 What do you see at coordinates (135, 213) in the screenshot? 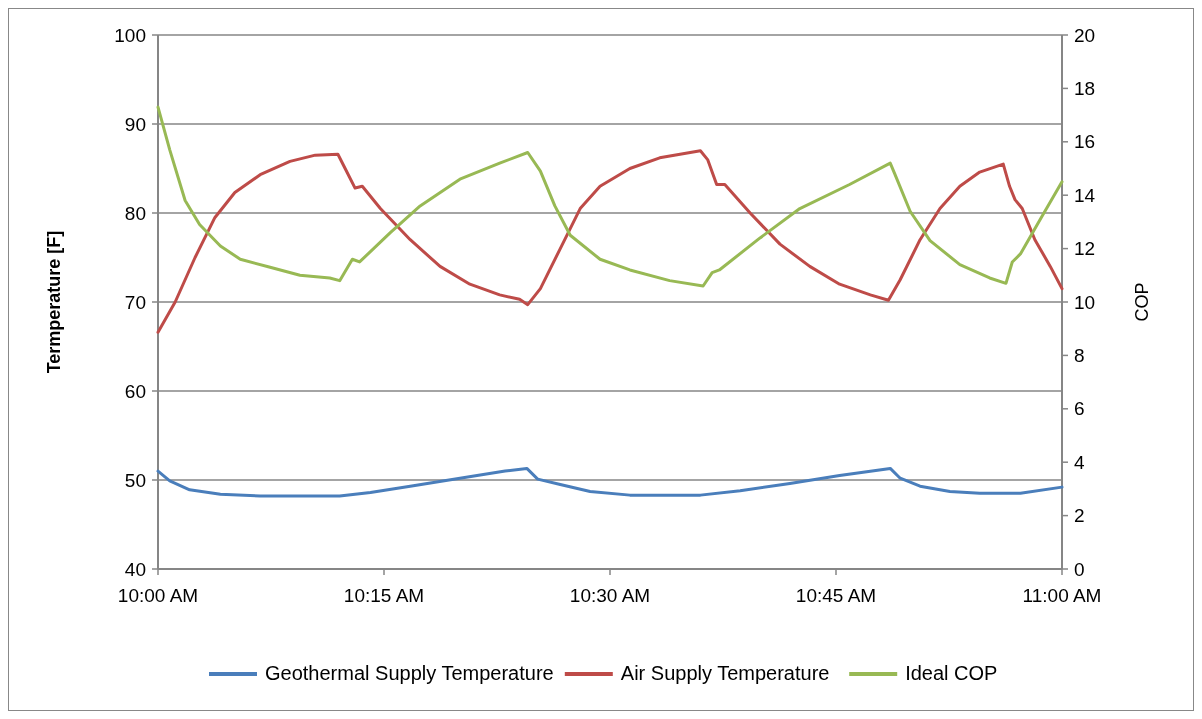
I see `y-tick-label: 80` at bounding box center [135, 213].